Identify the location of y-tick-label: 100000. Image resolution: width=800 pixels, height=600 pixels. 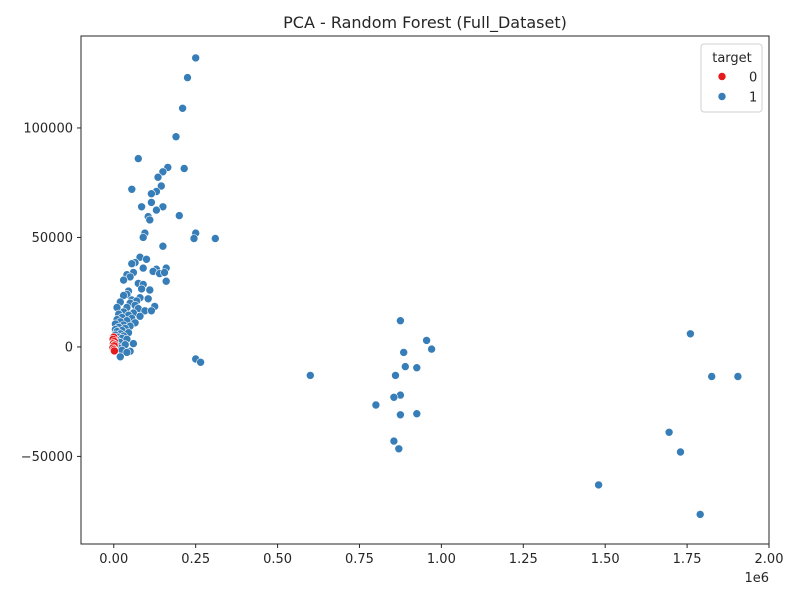
(48, 128).